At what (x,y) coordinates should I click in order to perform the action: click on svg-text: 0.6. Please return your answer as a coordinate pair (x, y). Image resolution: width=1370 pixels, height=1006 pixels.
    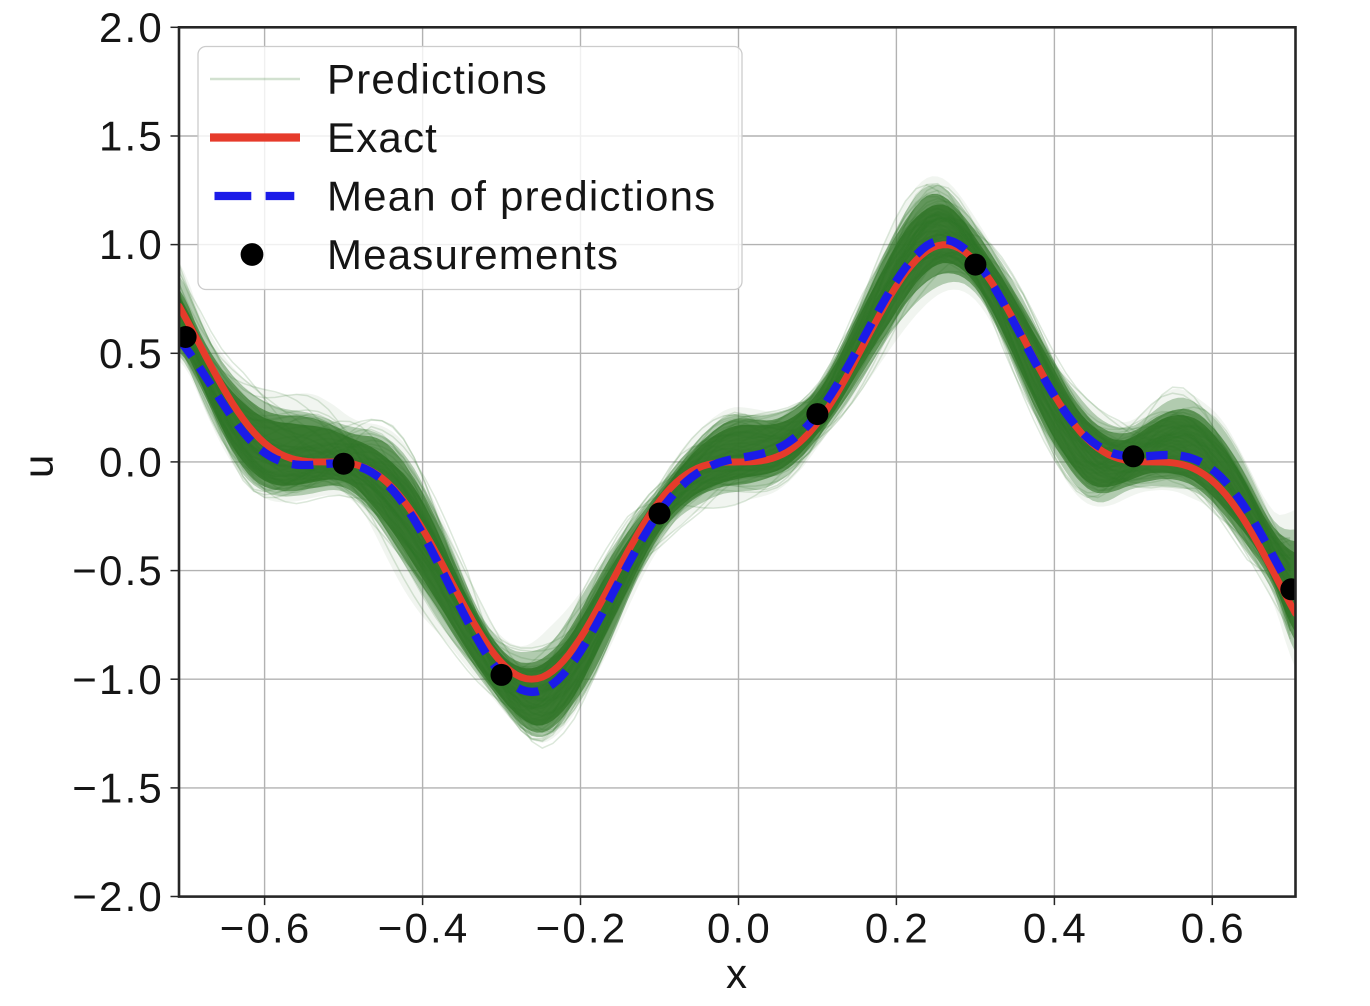
    Looking at the image, I should click on (1213, 928).